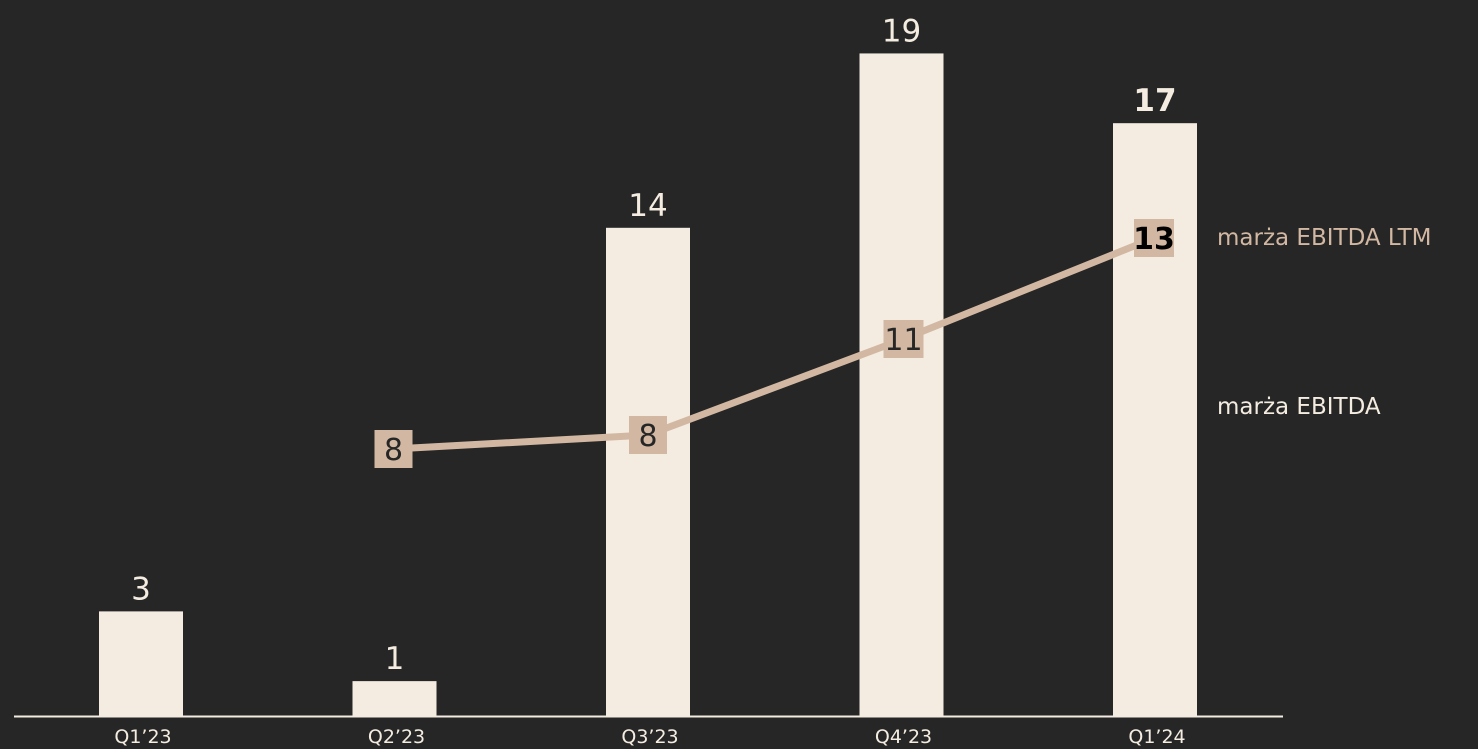 Image resolution: width=1478 pixels, height=749 pixels. What do you see at coordinates (649, 737) in the screenshot?
I see `x-tick-label: Q3’23` at bounding box center [649, 737].